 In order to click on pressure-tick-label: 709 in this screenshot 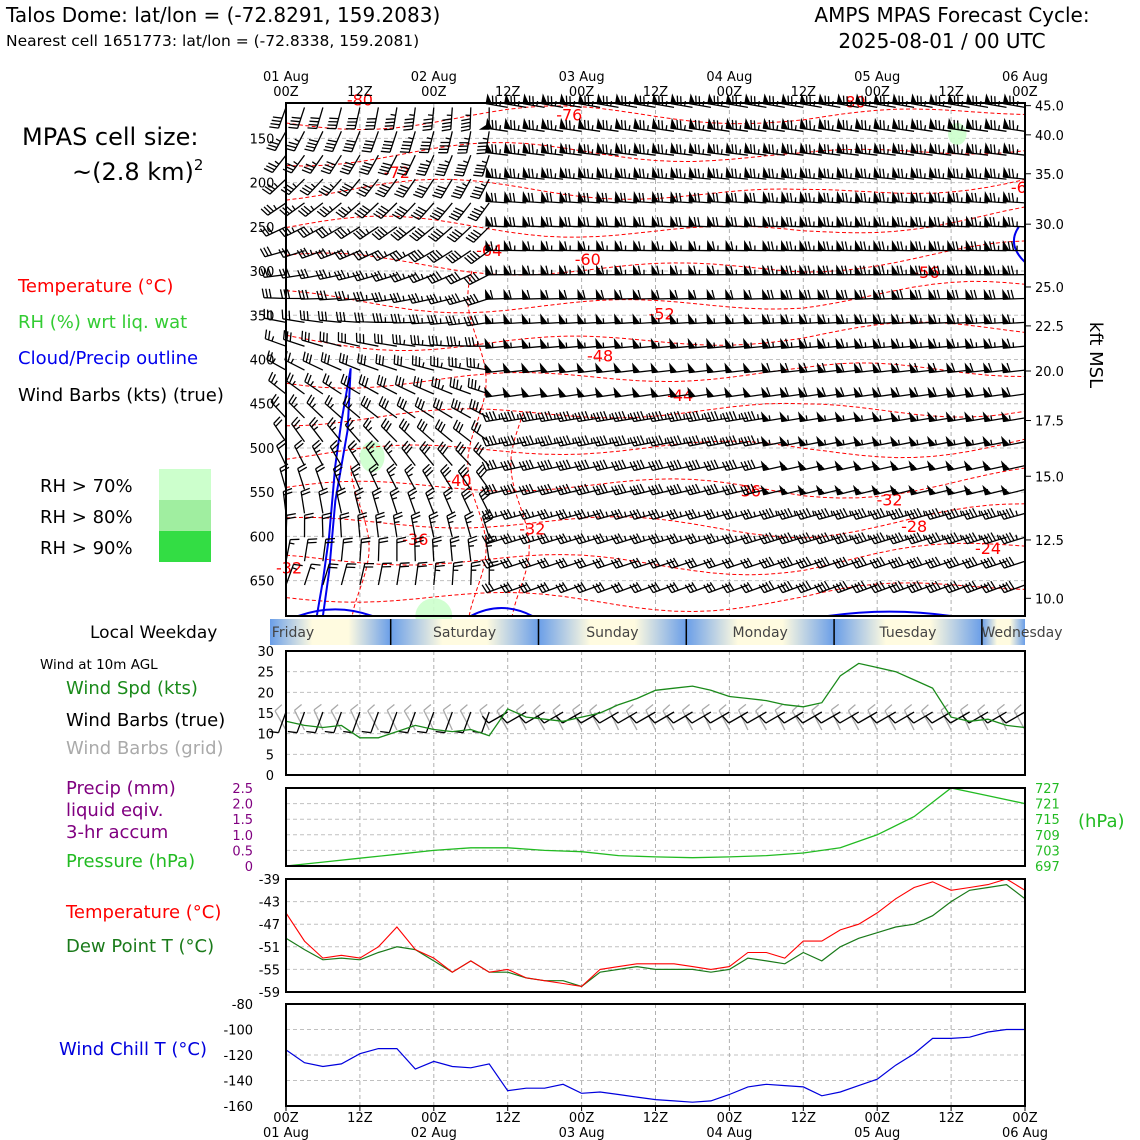, I will do `click(1047, 836)`.